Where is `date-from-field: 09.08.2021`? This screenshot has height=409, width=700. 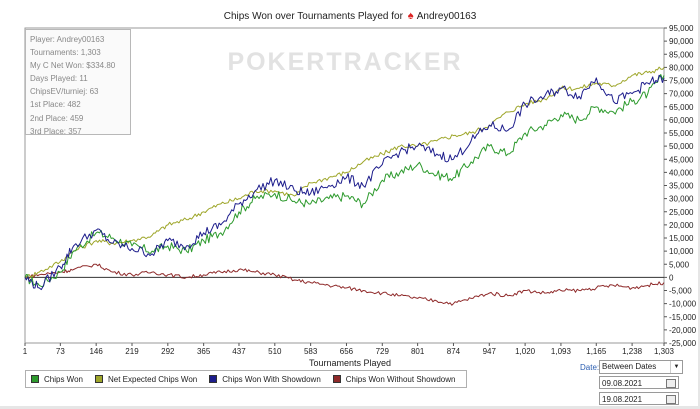 date-from-field: 09.08.2021 is located at coordinates (639, 382).